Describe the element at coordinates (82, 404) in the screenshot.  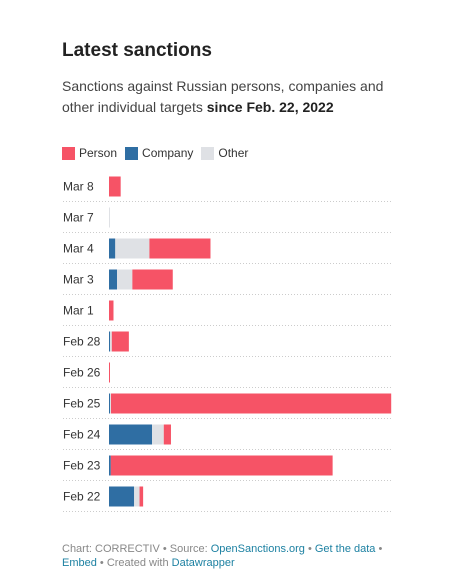
I see `category-label-feb-25: Feb 25` at that location.